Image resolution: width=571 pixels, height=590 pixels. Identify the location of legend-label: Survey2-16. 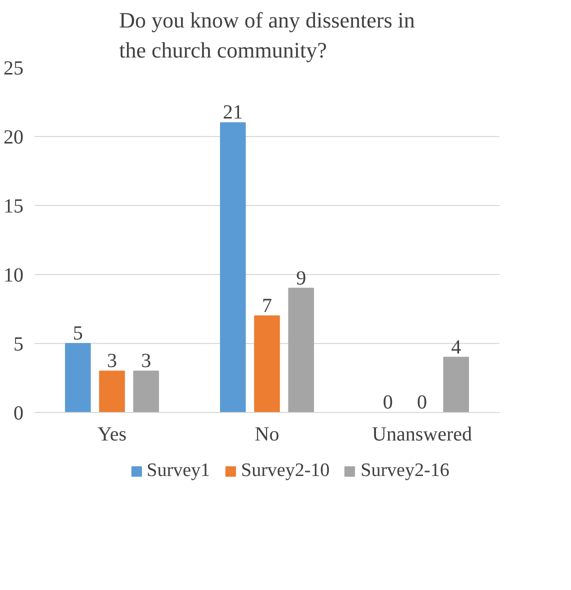
(405, 471).